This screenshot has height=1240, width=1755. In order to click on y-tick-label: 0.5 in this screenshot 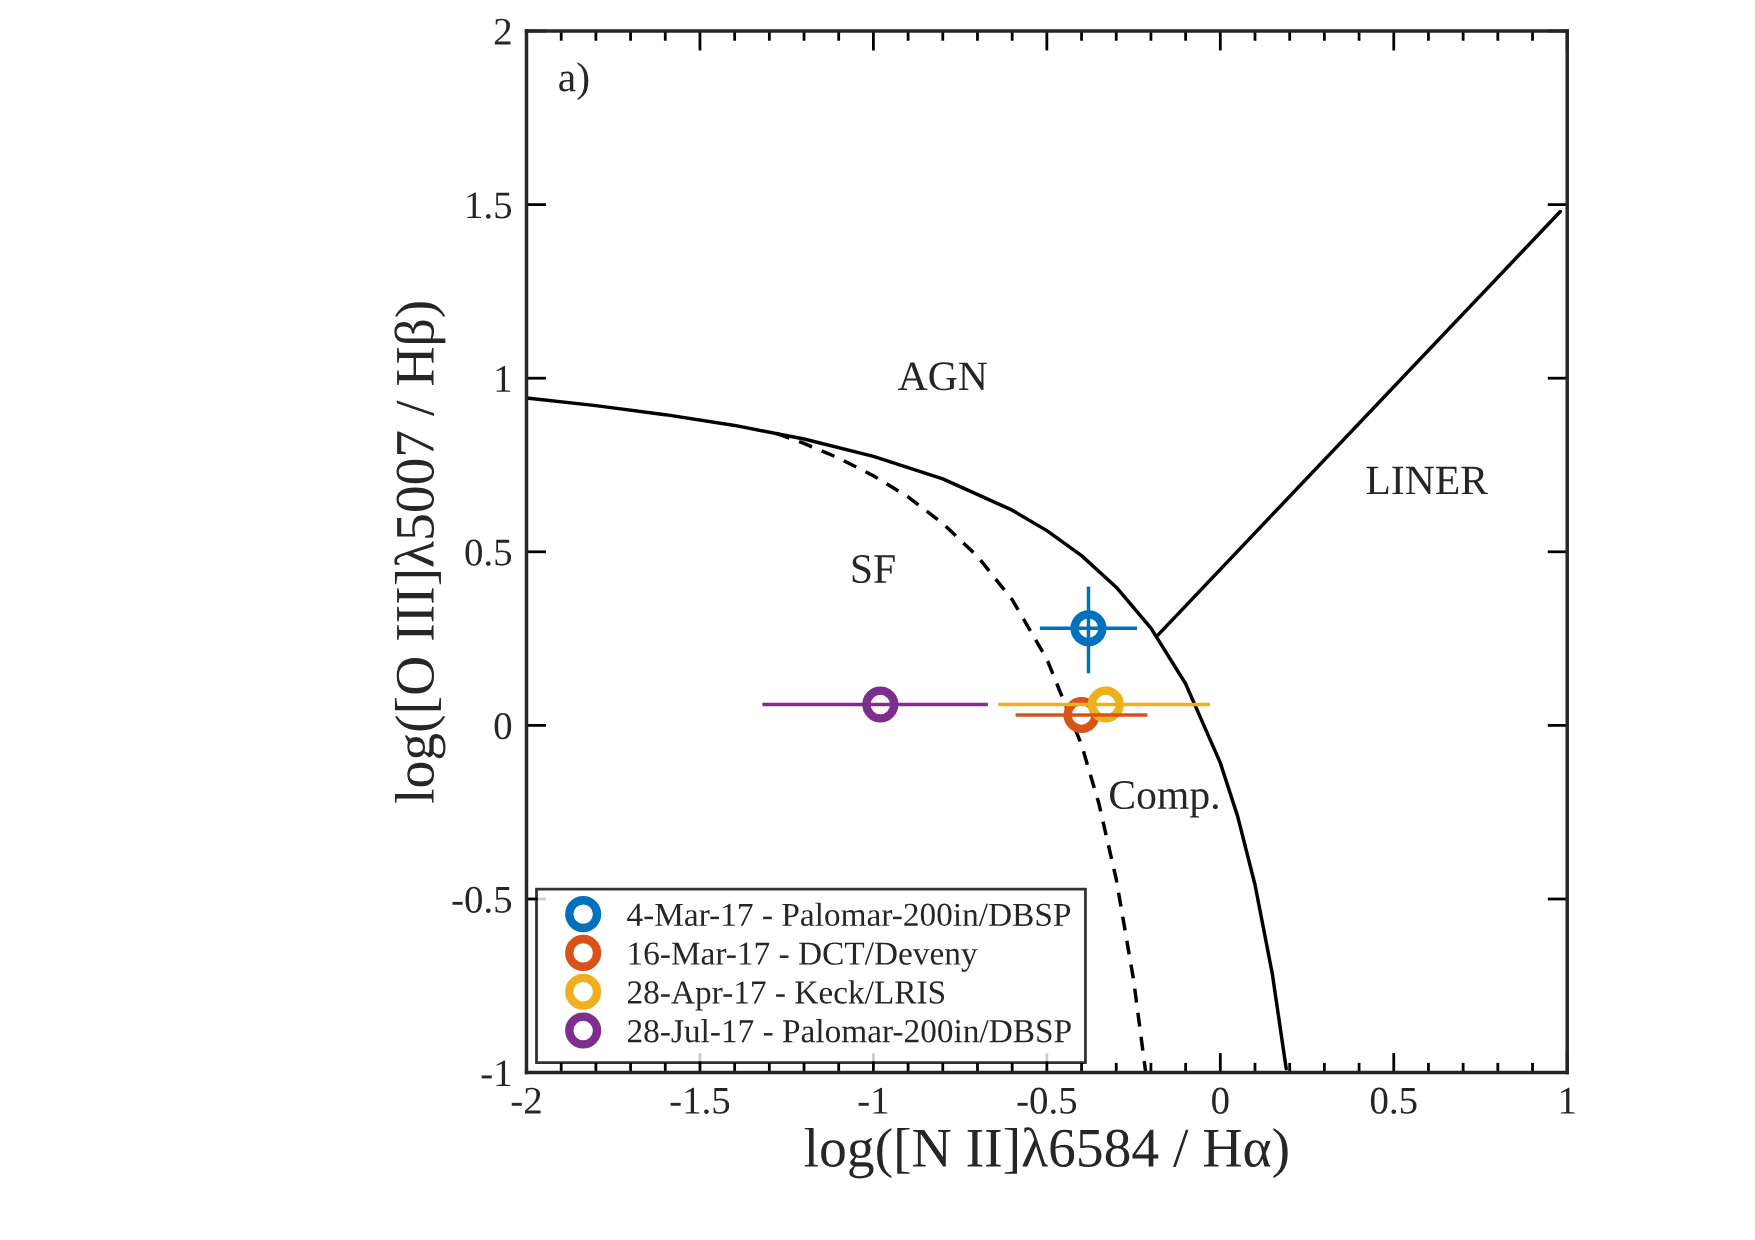, I will do `click(488, 552)`.